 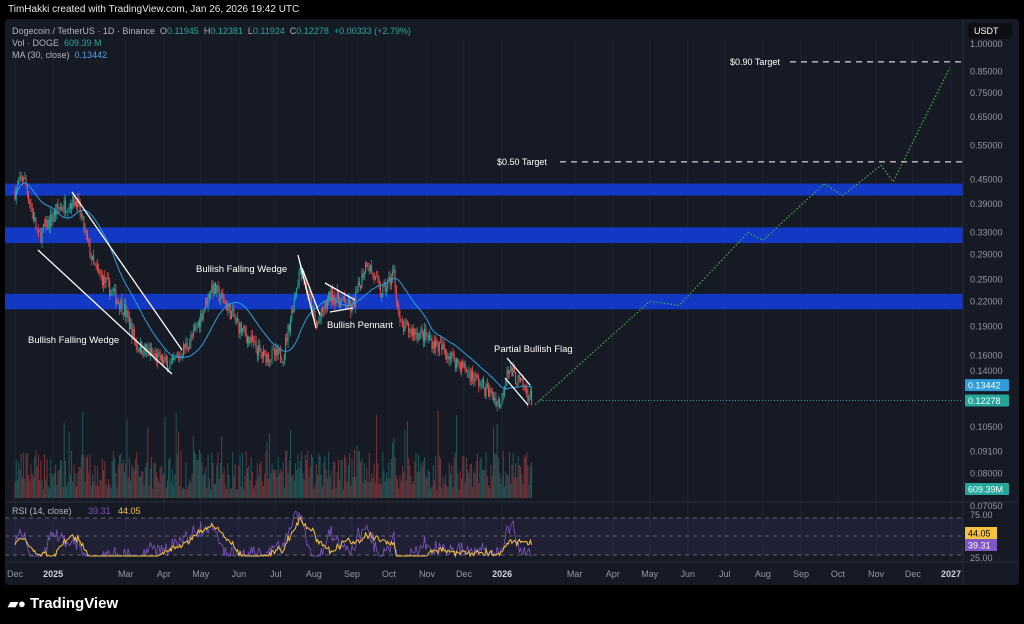 What do you see at coordinates (990, 31) in the screenshot?
I see `currency-button: USDT` at bounding box center [990, 31].